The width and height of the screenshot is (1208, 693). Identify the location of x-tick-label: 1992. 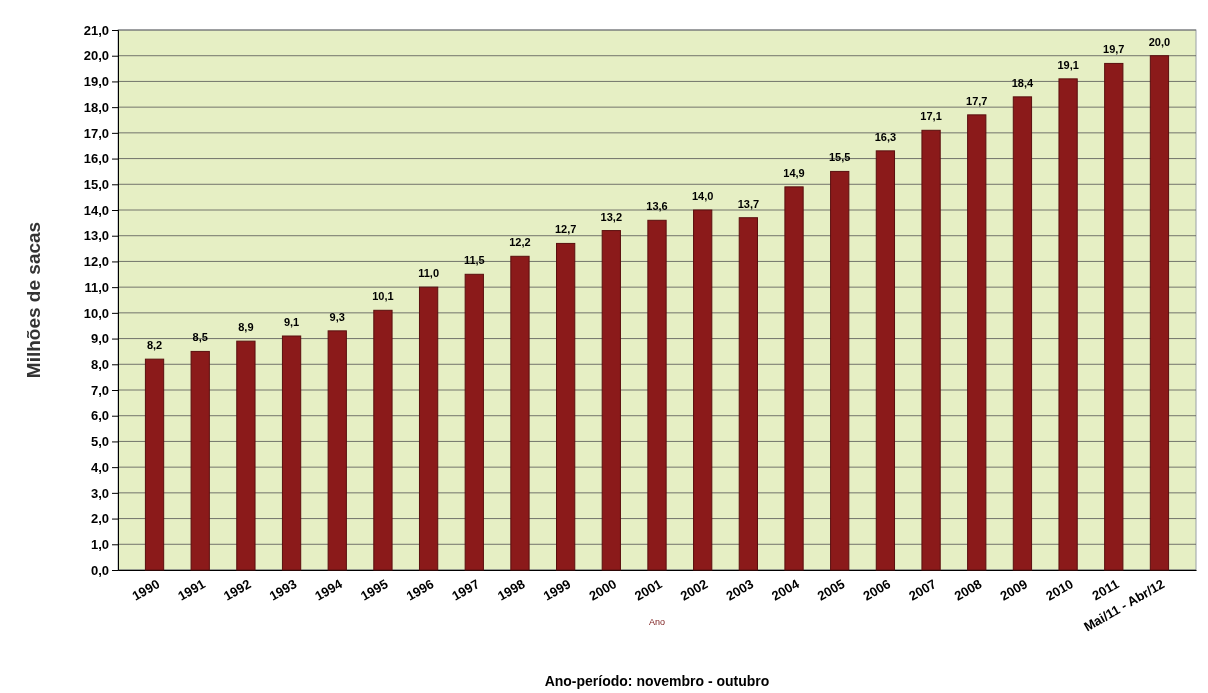
(237, 590).